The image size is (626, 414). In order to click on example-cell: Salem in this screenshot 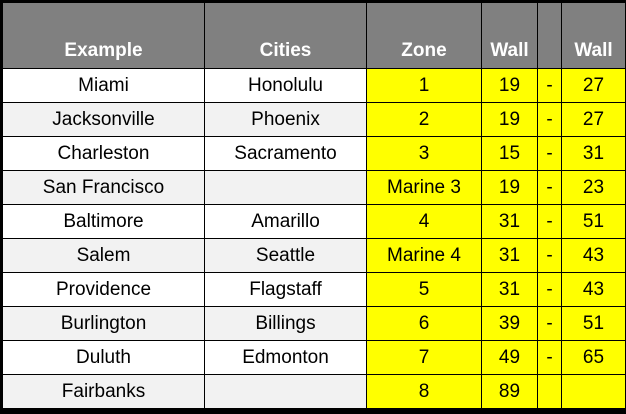, I will do `click(103, 255)`.